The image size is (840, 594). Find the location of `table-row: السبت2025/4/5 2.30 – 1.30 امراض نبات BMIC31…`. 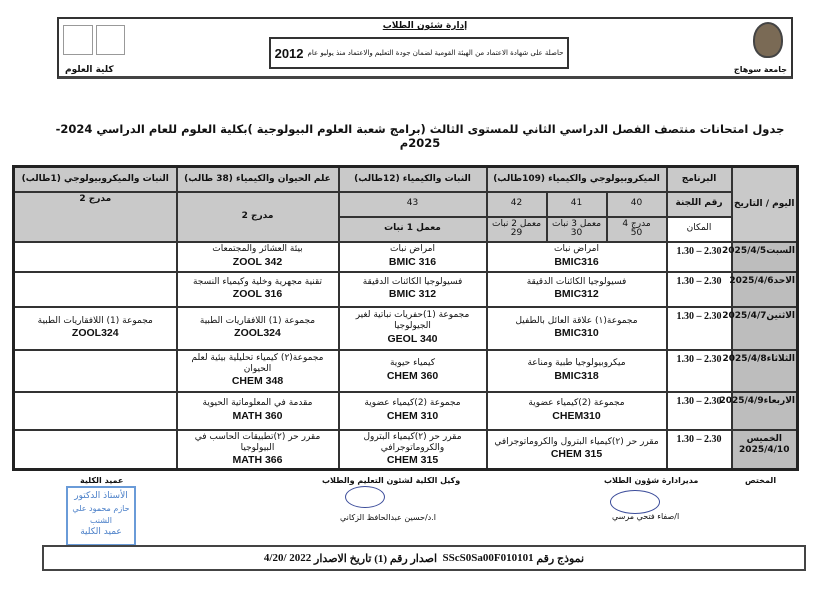

table-row: السبت2025/4/5 2.30 – 1.30 امراض نبات BMIC31… is located at coordinates (405, 256).